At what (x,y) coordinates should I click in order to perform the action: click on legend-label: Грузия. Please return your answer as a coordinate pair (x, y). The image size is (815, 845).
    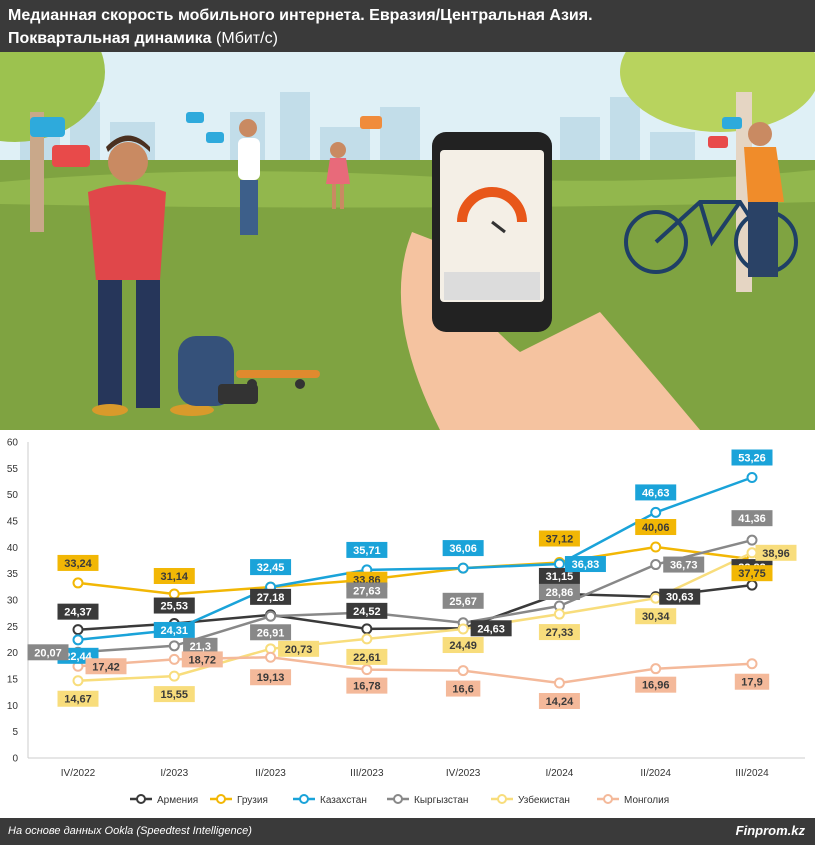
    Looking at the image, I should click on (252, 800).